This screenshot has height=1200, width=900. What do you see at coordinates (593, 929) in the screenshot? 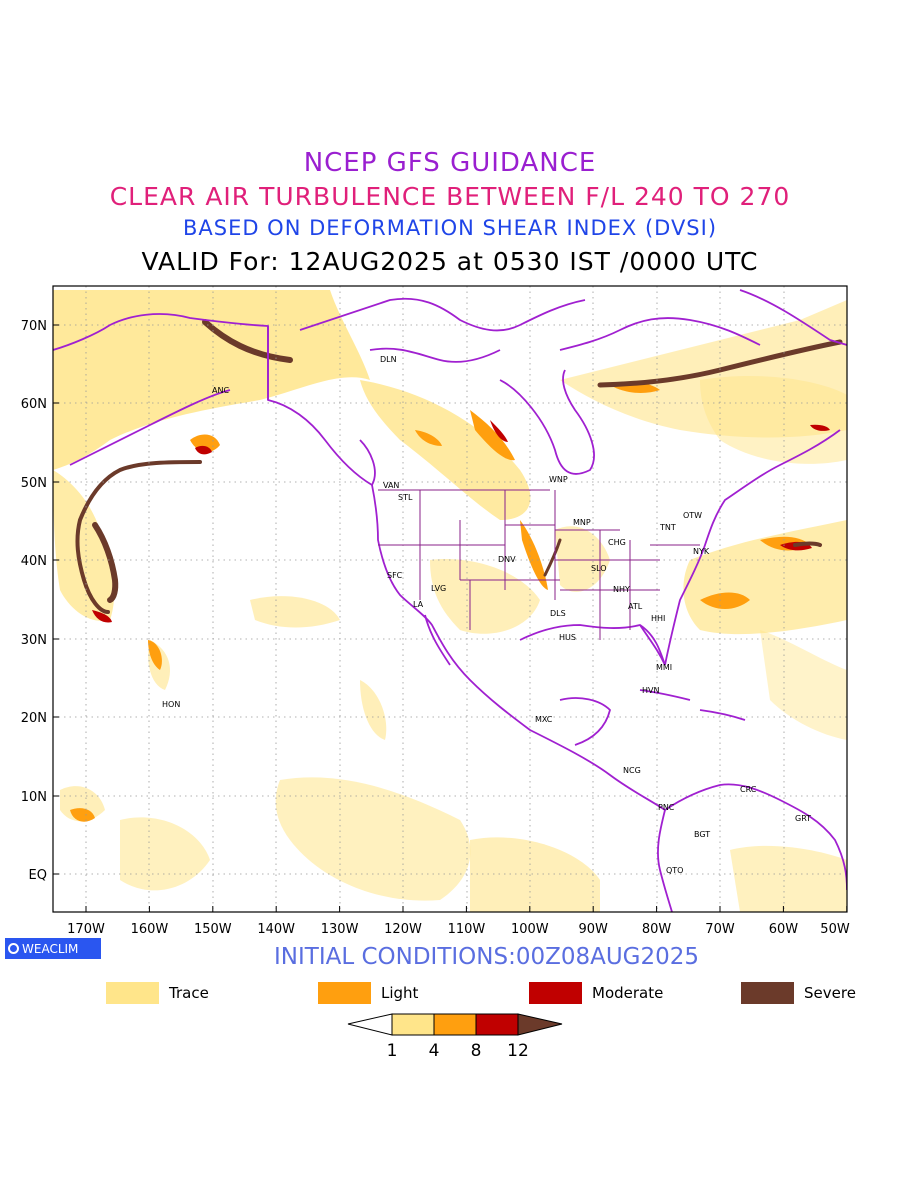
I see `lon-label: 90W` at bounding box center [593, 929].